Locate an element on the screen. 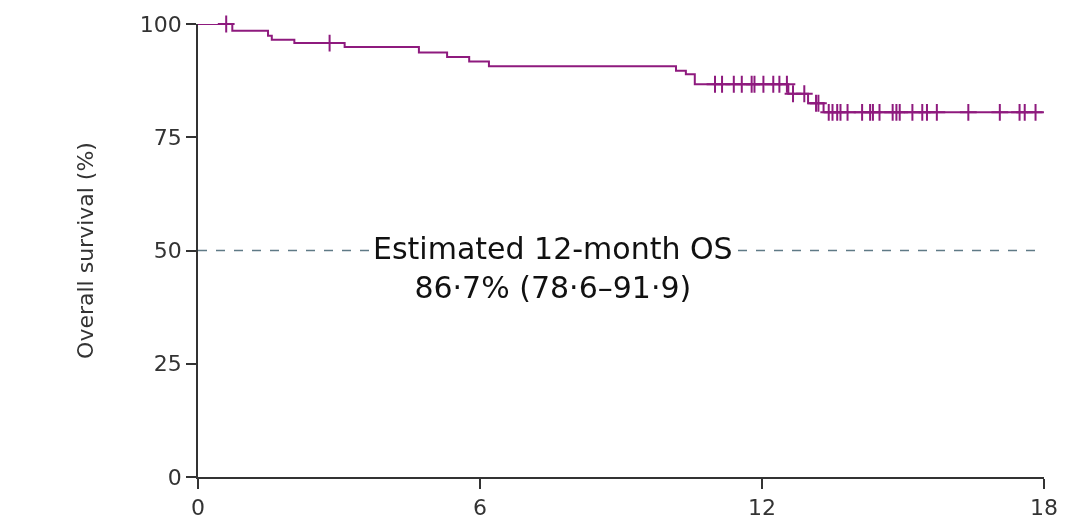 Image resolution: width=1070 pixels, height=532 pixels. y-tick-label: 50 is located at coordinates (167, 251).